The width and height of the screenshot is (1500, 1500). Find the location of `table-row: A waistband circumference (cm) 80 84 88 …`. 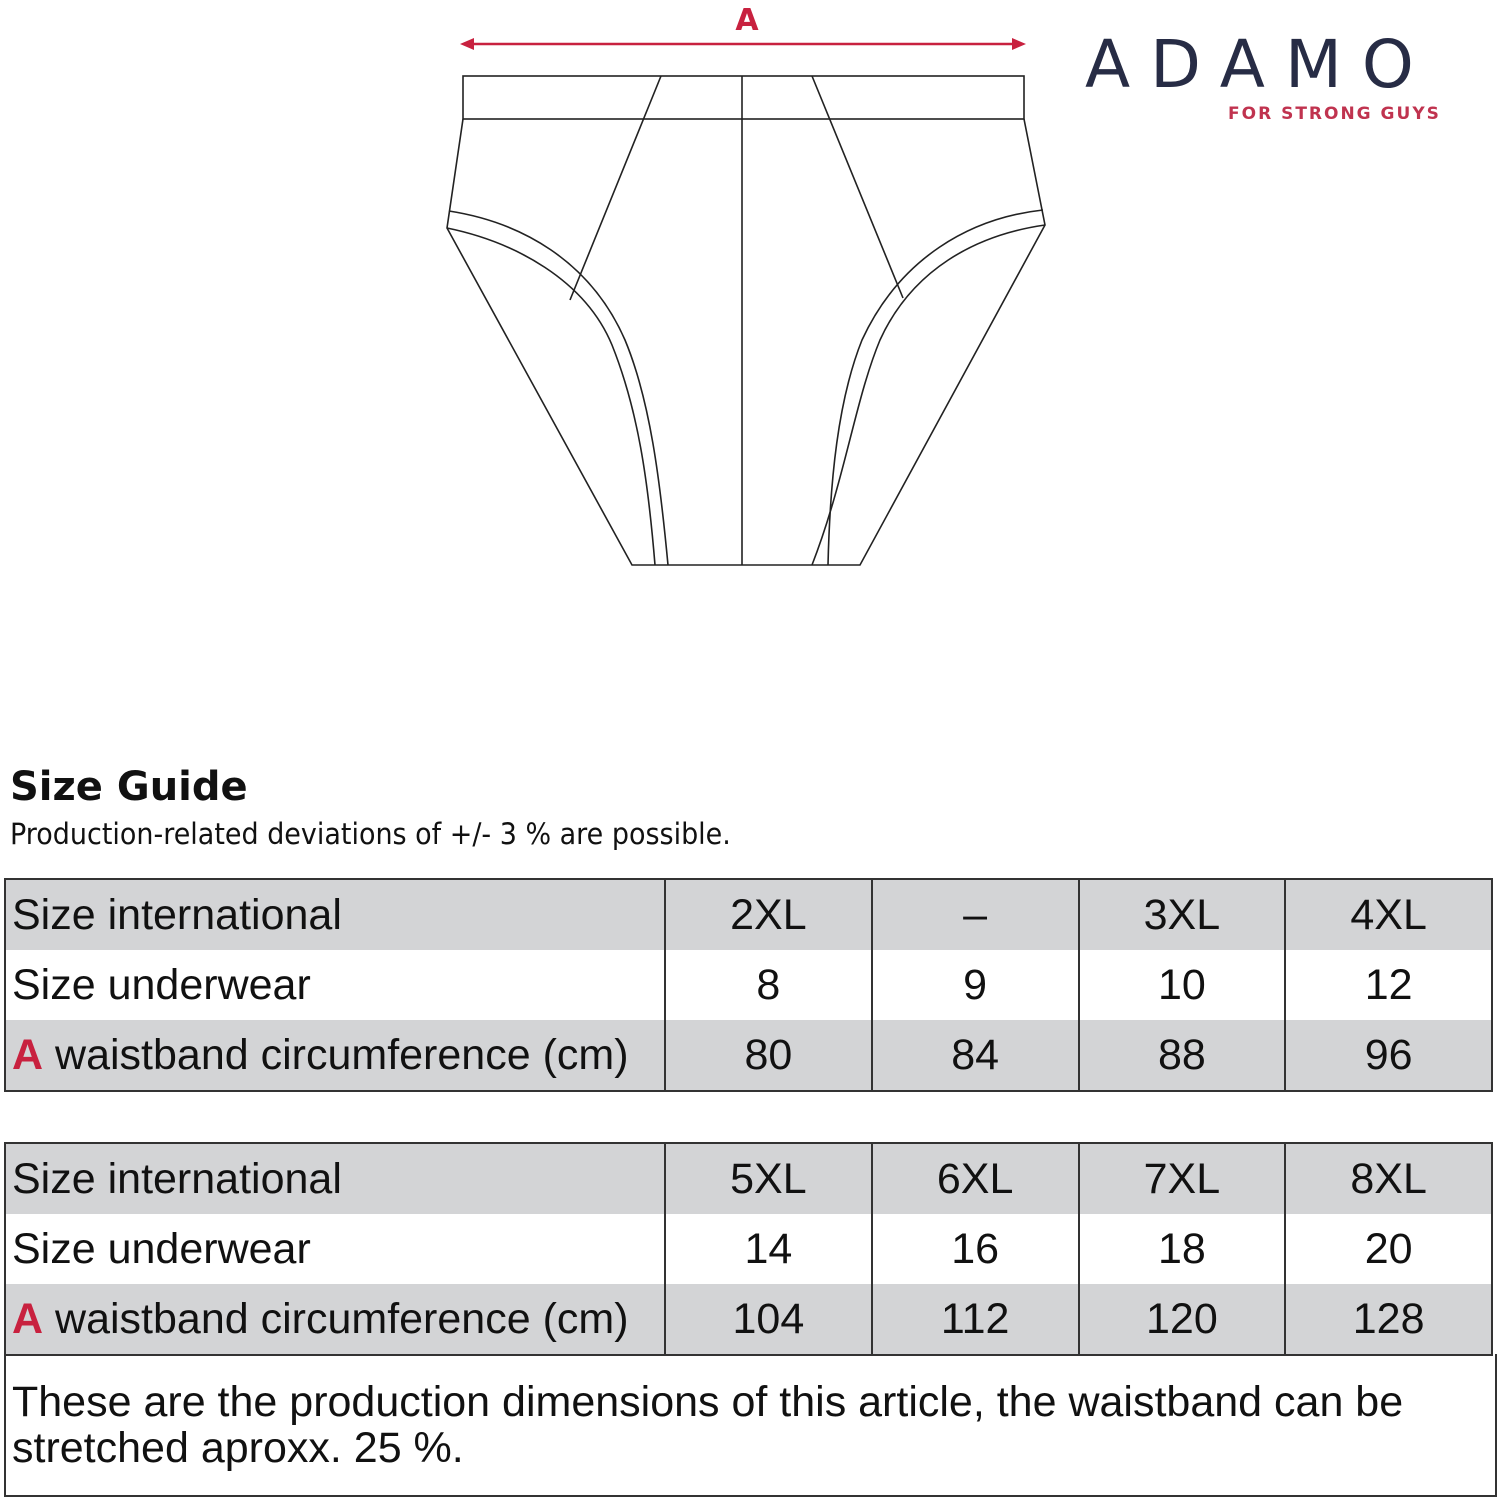

table-row: A waistband circumference (cm) 80 84 88 … is located at coordinates (748, 1055).